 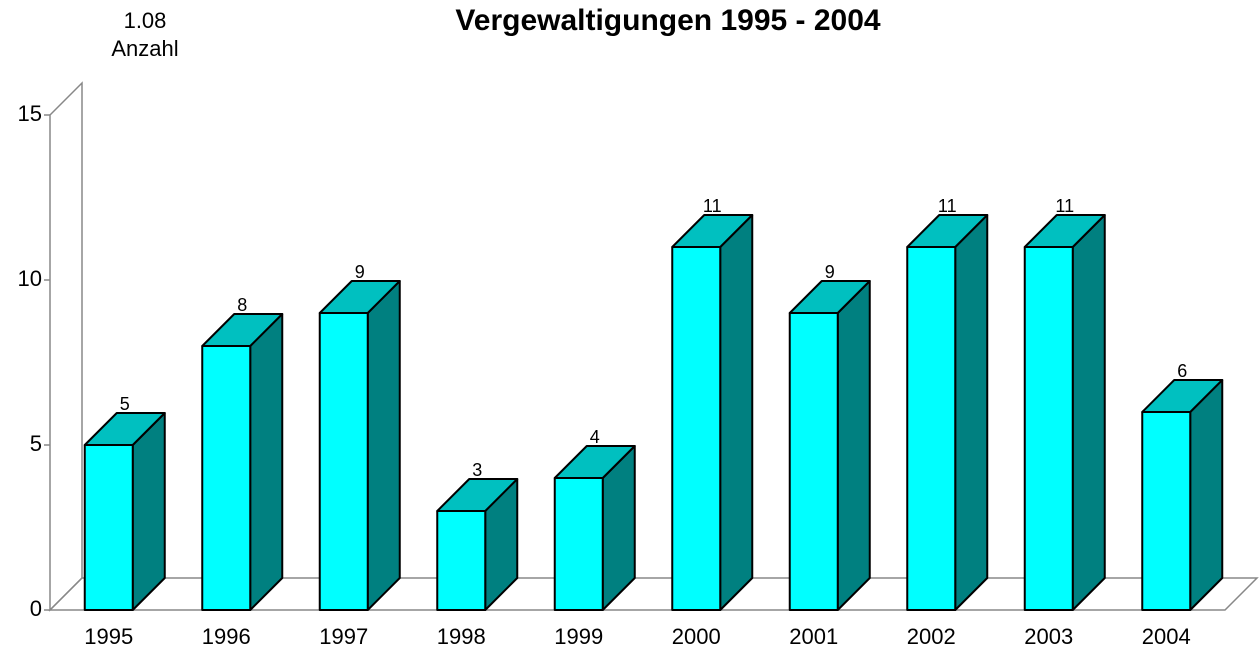 I want to click on data-label: 4, so click(x=595, y=437).